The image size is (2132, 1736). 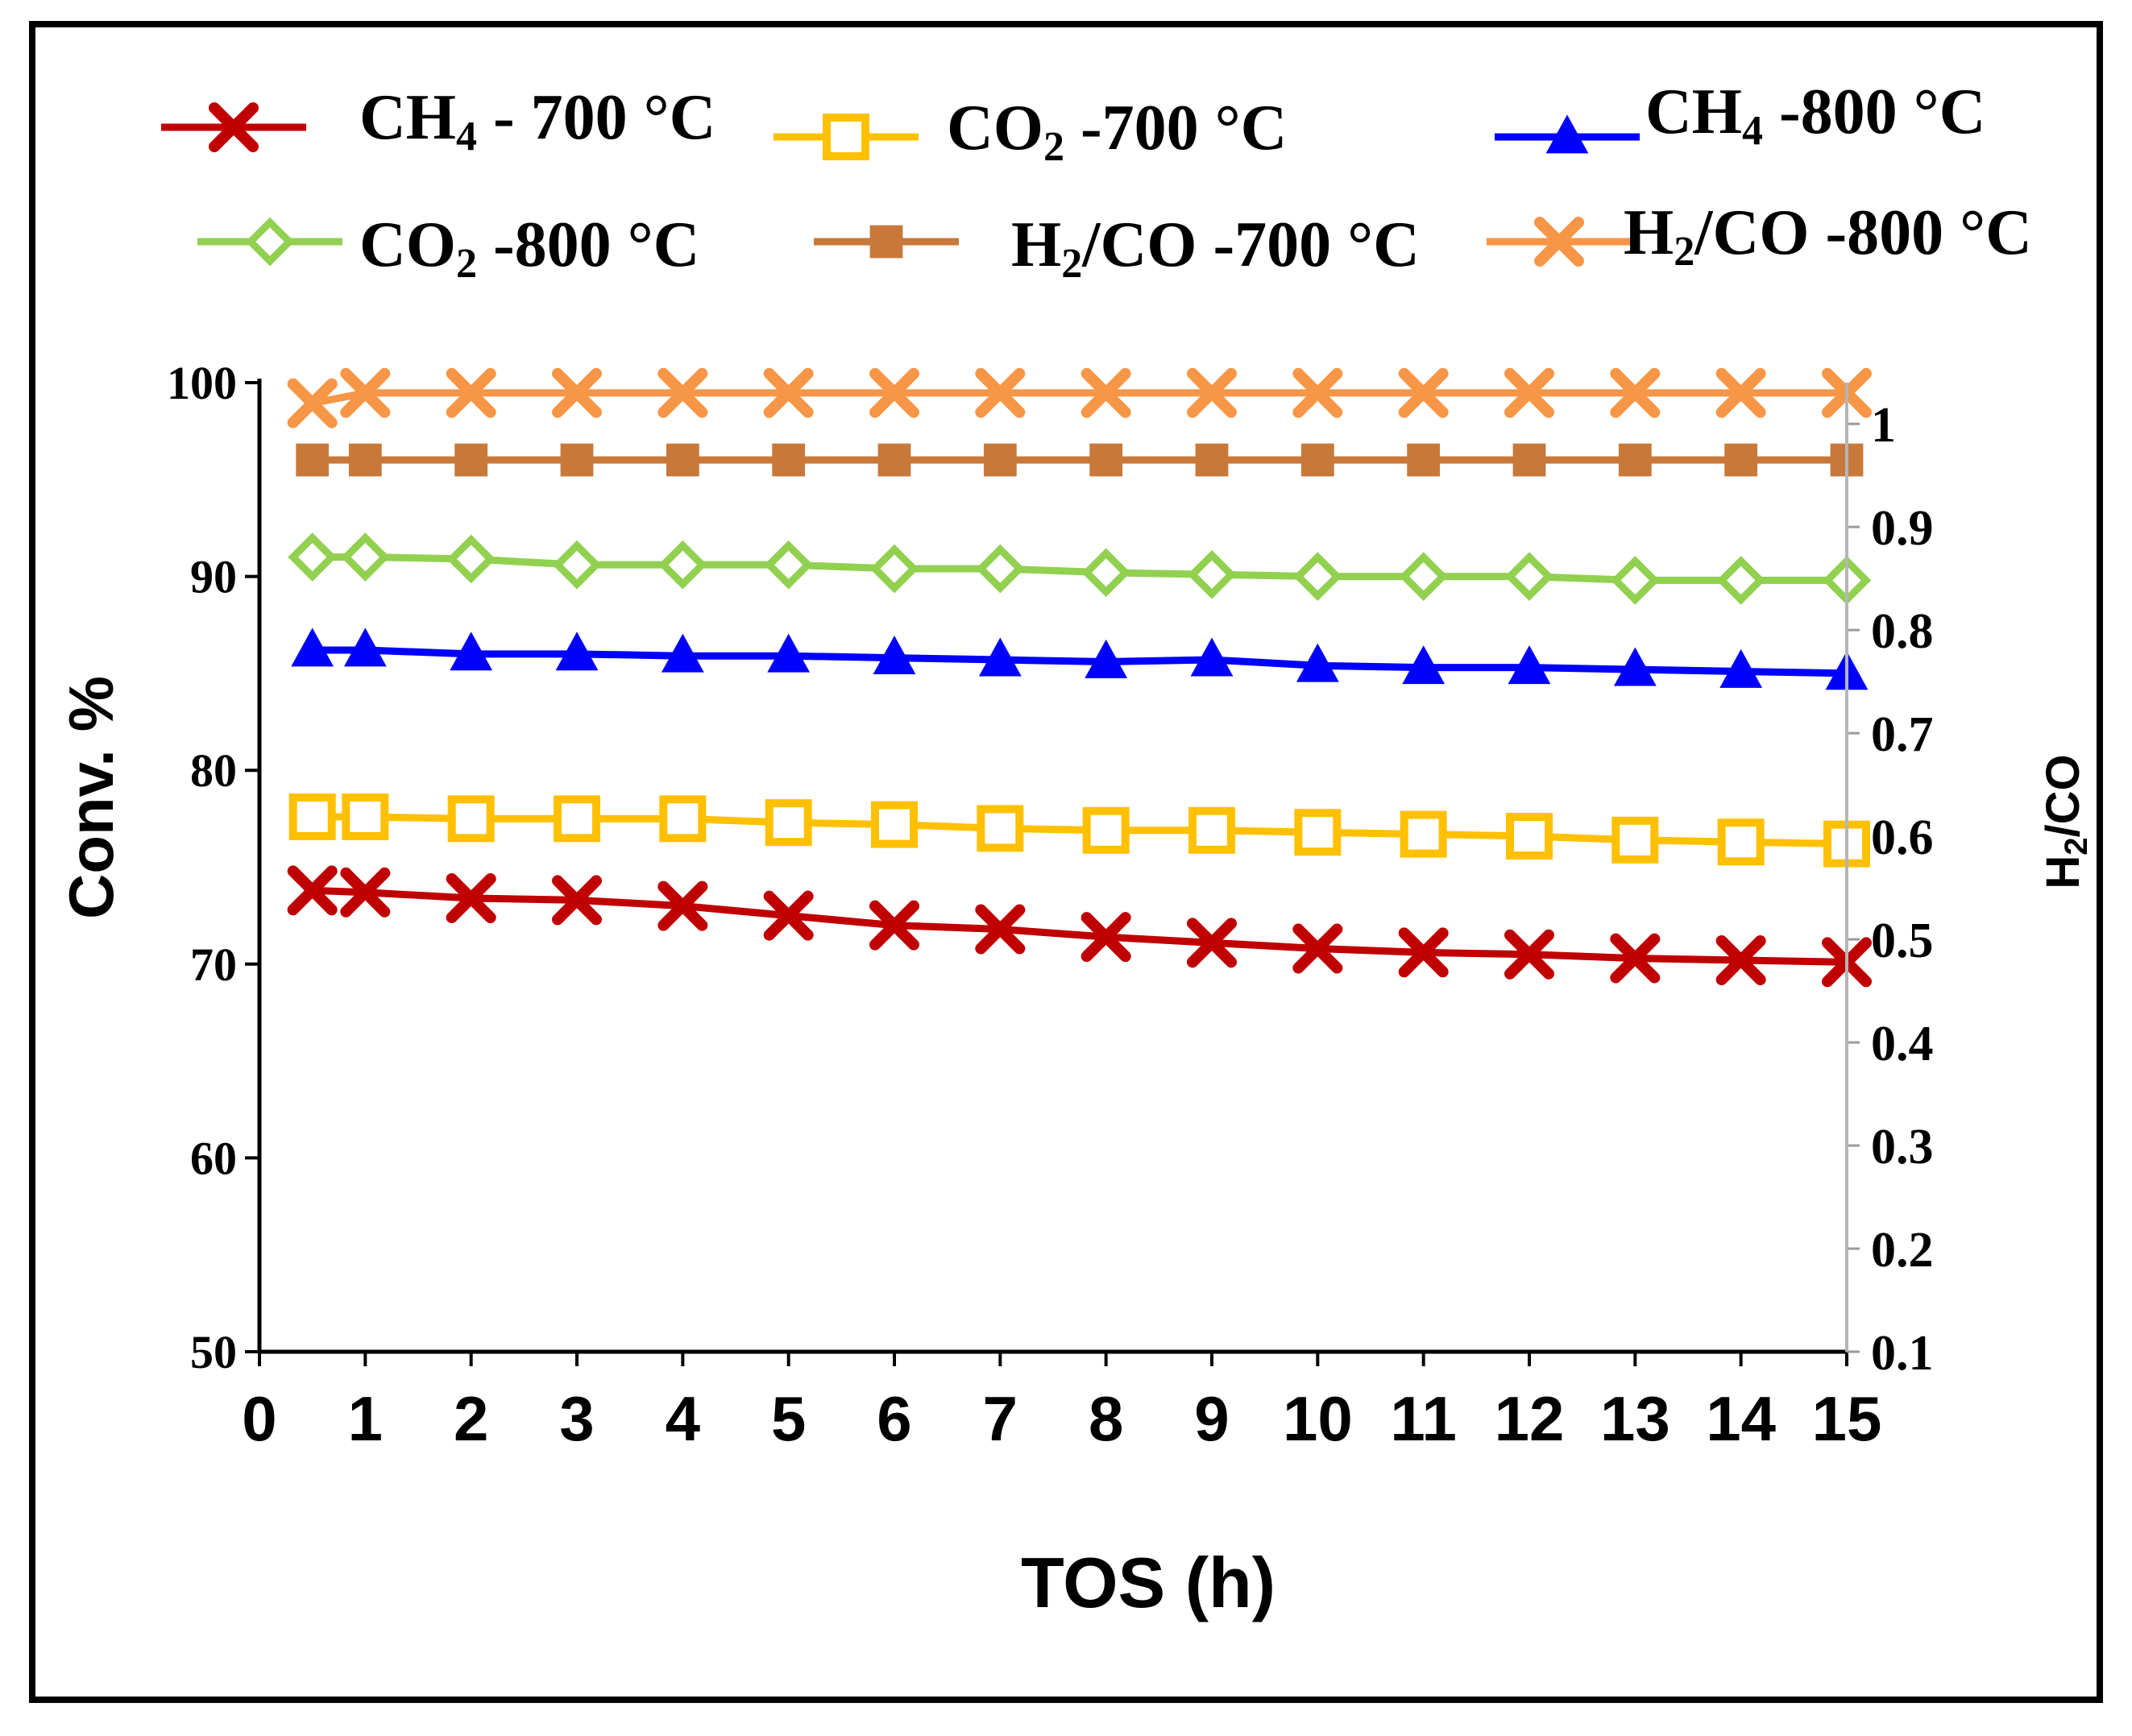 What do you see at coordinates (1741, 1419) in the screenshot?
I see `x-tick-label: 14` at bounding box center [1741, 1419].